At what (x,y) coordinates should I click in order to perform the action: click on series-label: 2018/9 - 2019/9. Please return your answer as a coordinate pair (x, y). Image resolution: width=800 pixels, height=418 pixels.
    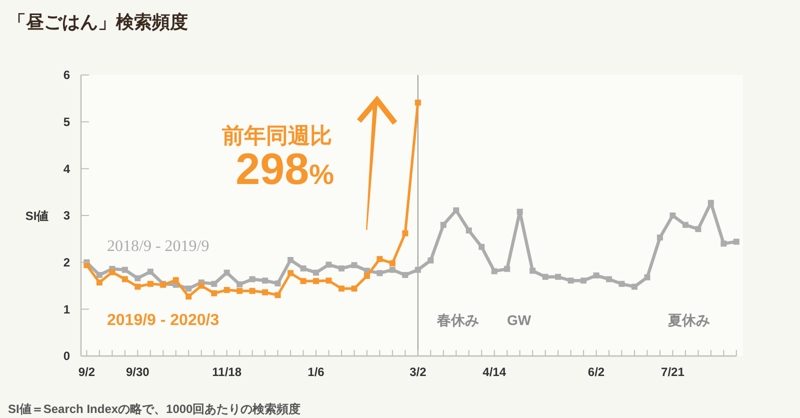
    Looking at the image, I should click on (158, 246).